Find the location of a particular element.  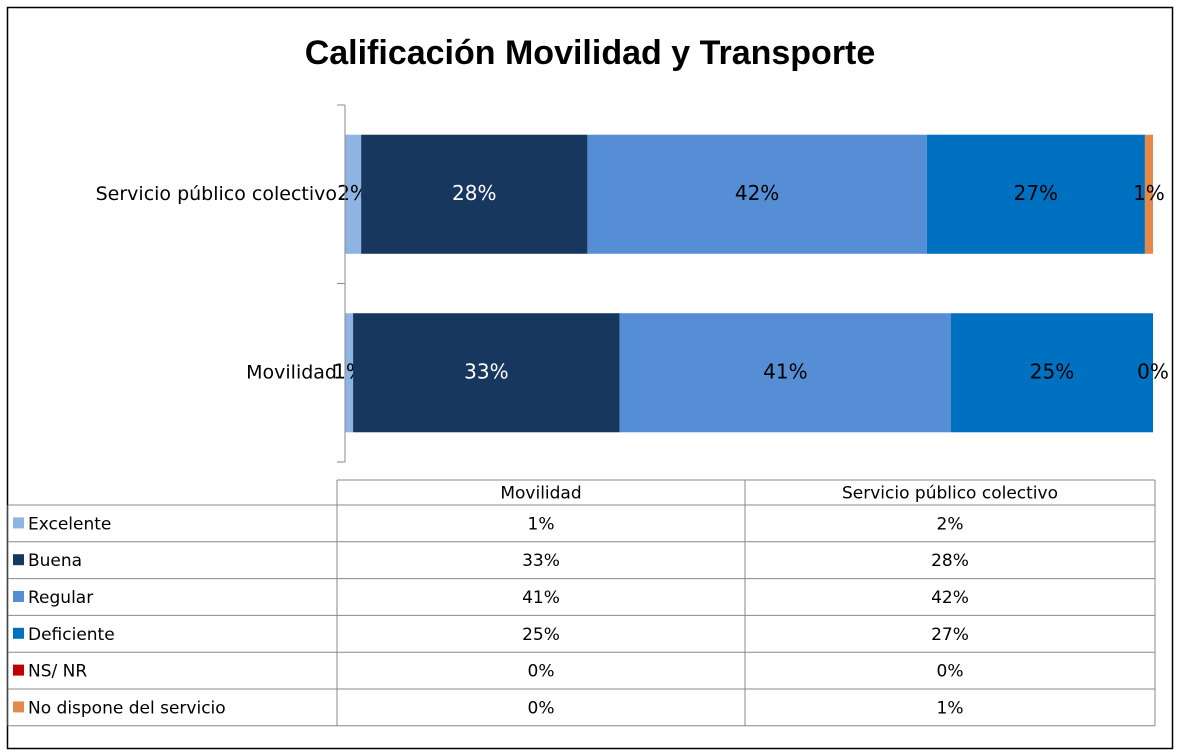

category-label: Servicio público colectivo is located at coordinates (216, 194).